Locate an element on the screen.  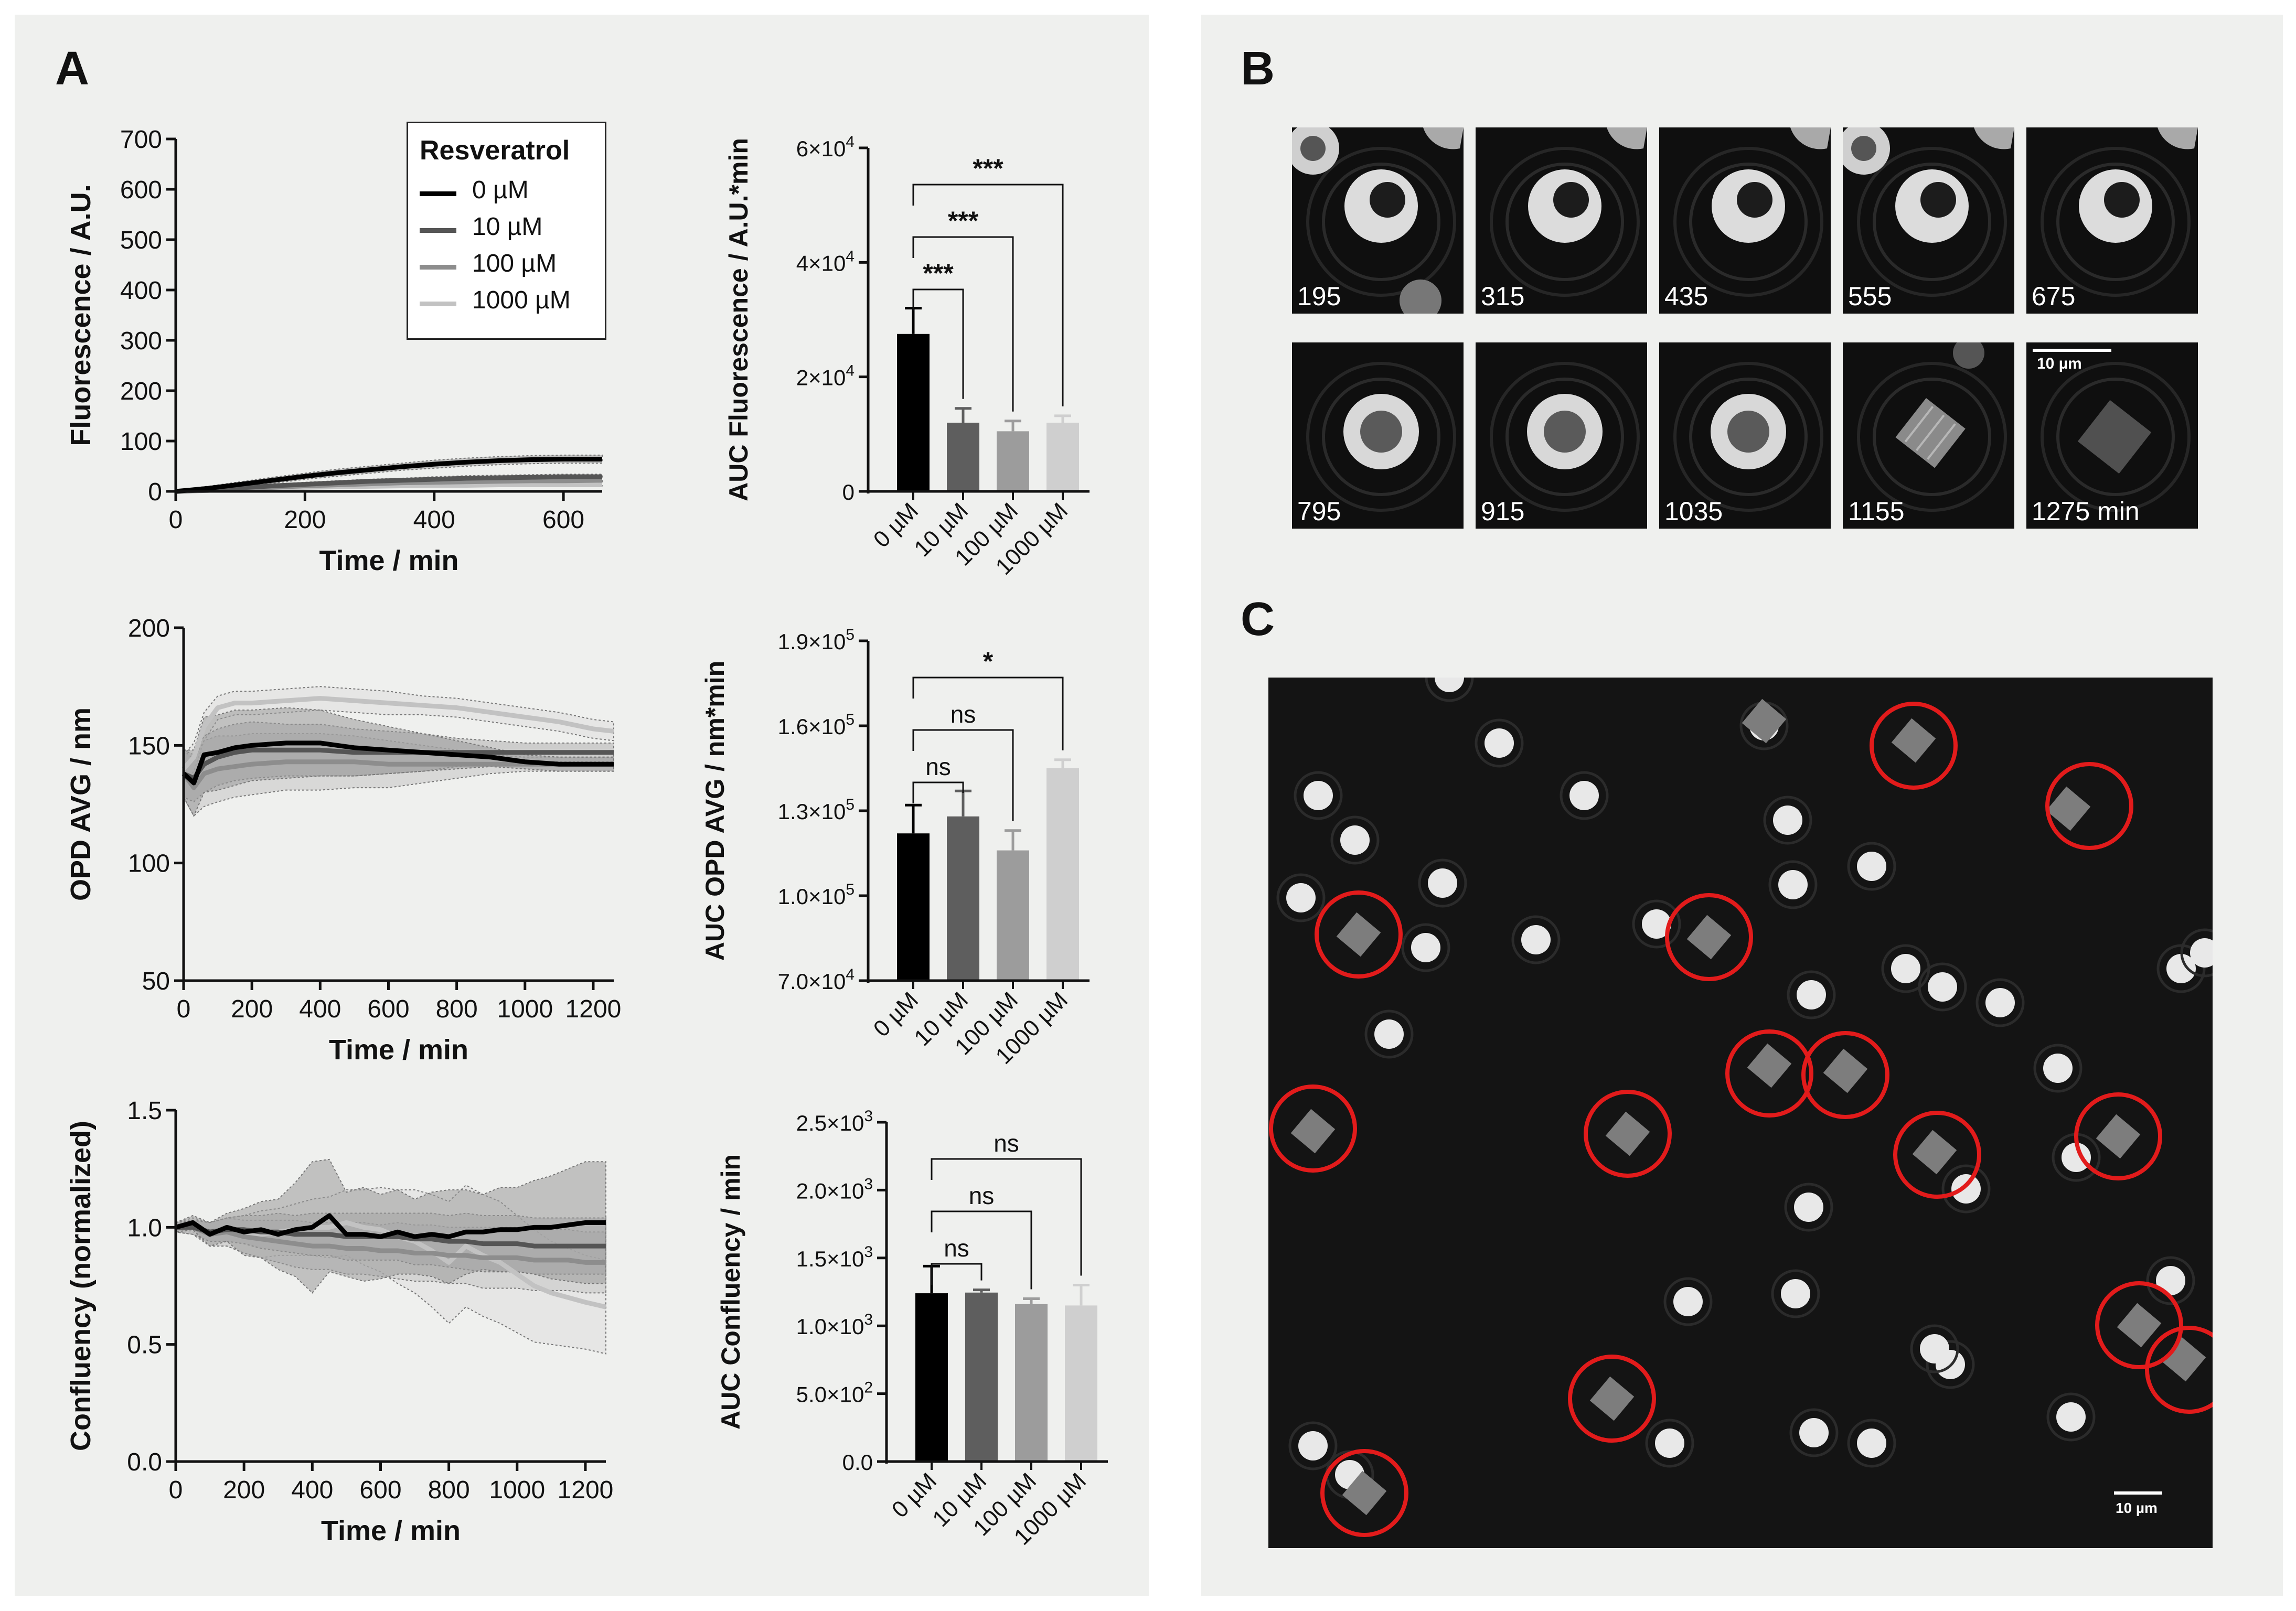
x-tick-label-opd_time-4: 800 is located at coordinates (457, 1009).